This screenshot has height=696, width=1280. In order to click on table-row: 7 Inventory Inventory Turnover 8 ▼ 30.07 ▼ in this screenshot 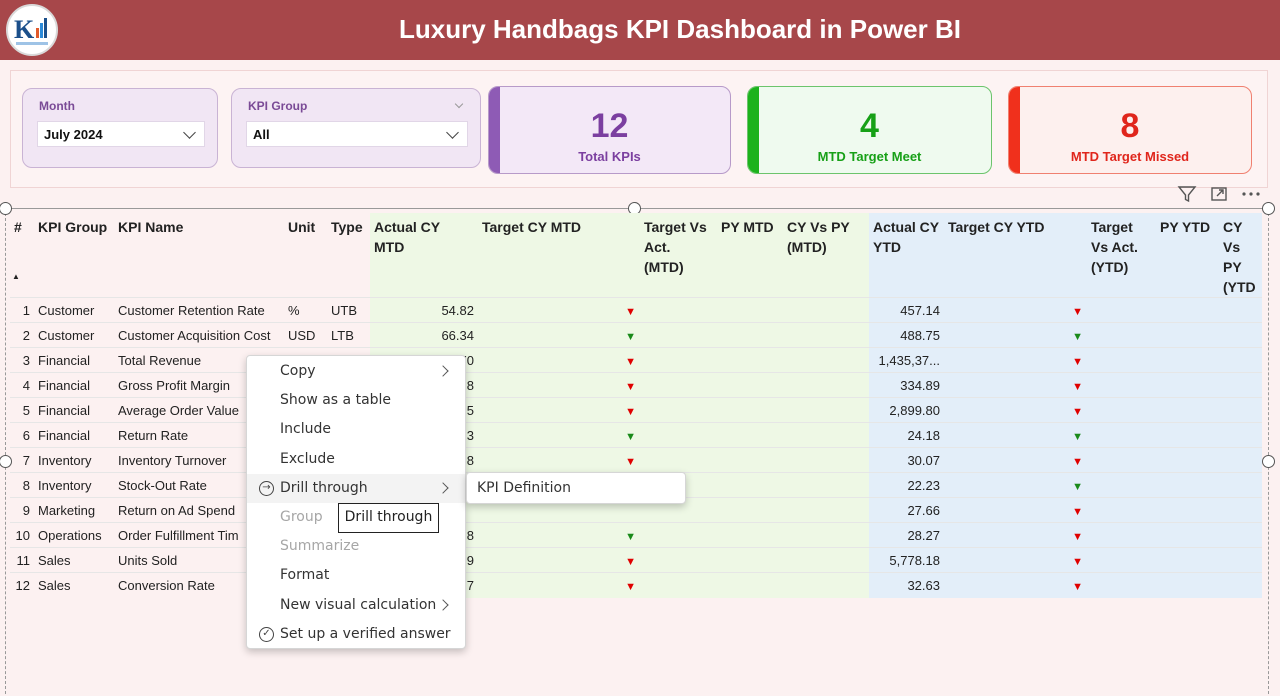, I will do `click(636, 460)`.